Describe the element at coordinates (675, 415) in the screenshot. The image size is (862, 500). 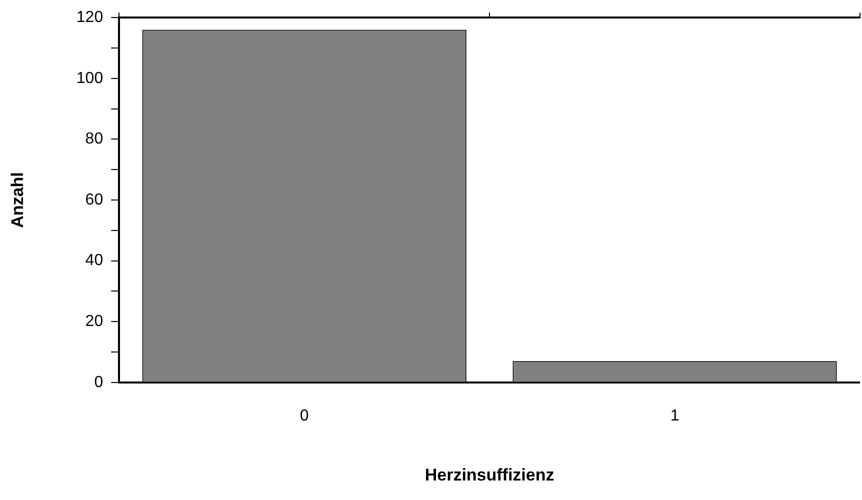
I see `x-tick-label: 1` at that location.